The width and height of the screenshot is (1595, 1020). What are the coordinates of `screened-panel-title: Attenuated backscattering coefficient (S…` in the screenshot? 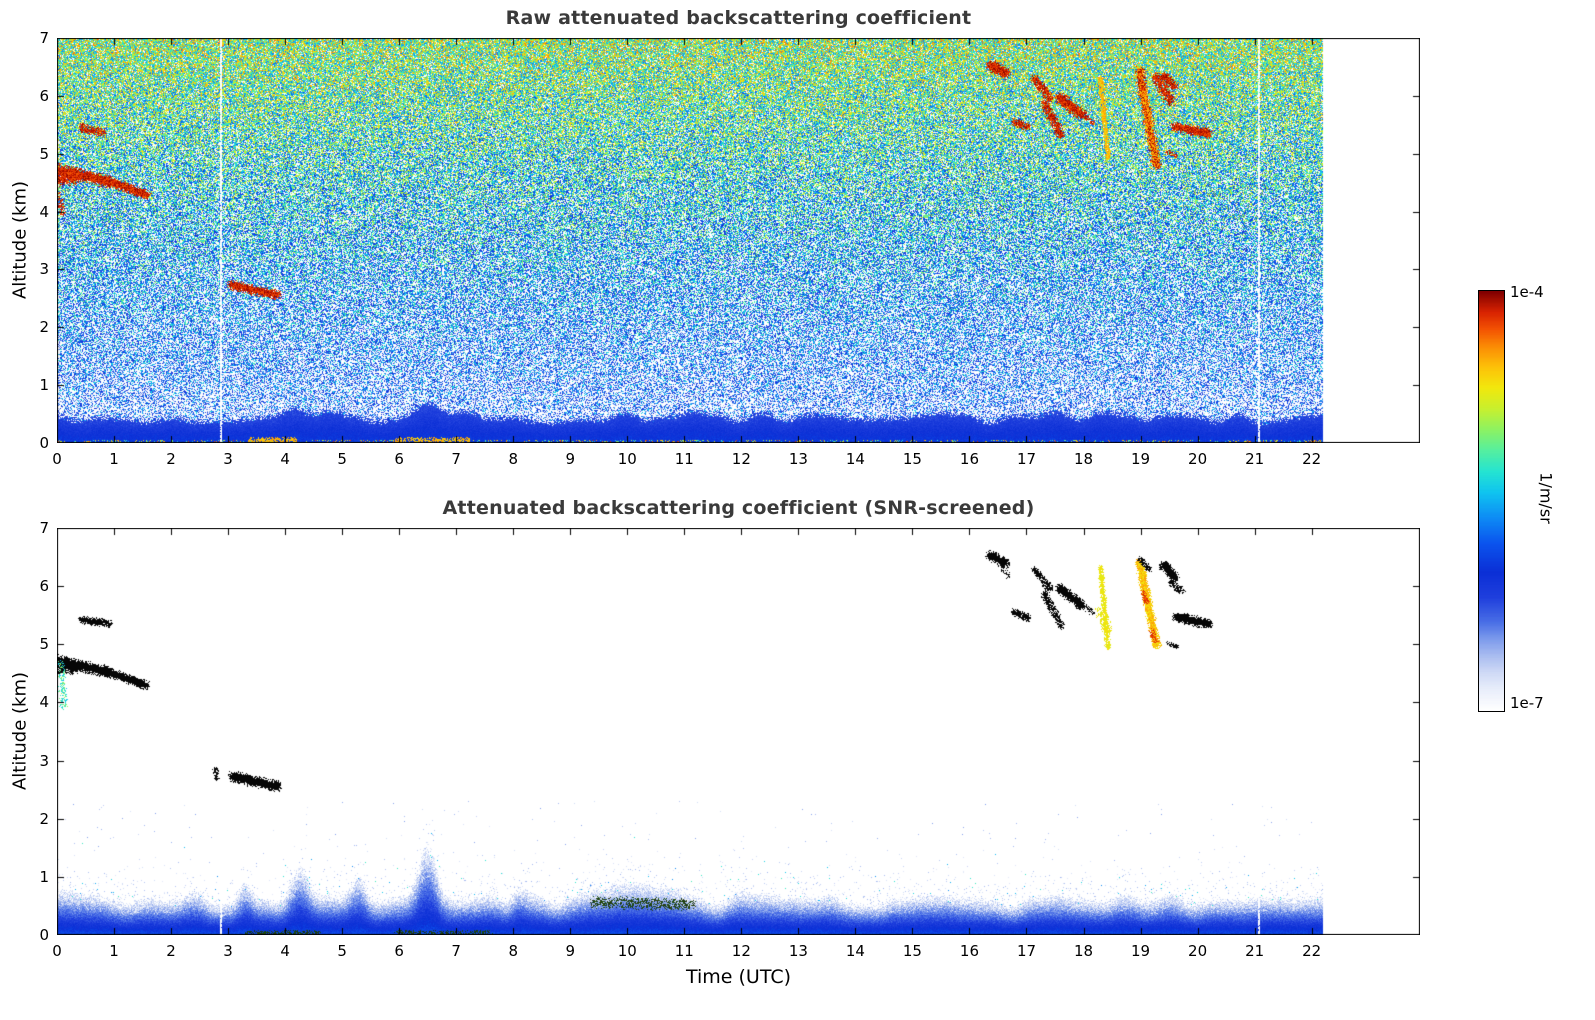 It's located at (738, 508).